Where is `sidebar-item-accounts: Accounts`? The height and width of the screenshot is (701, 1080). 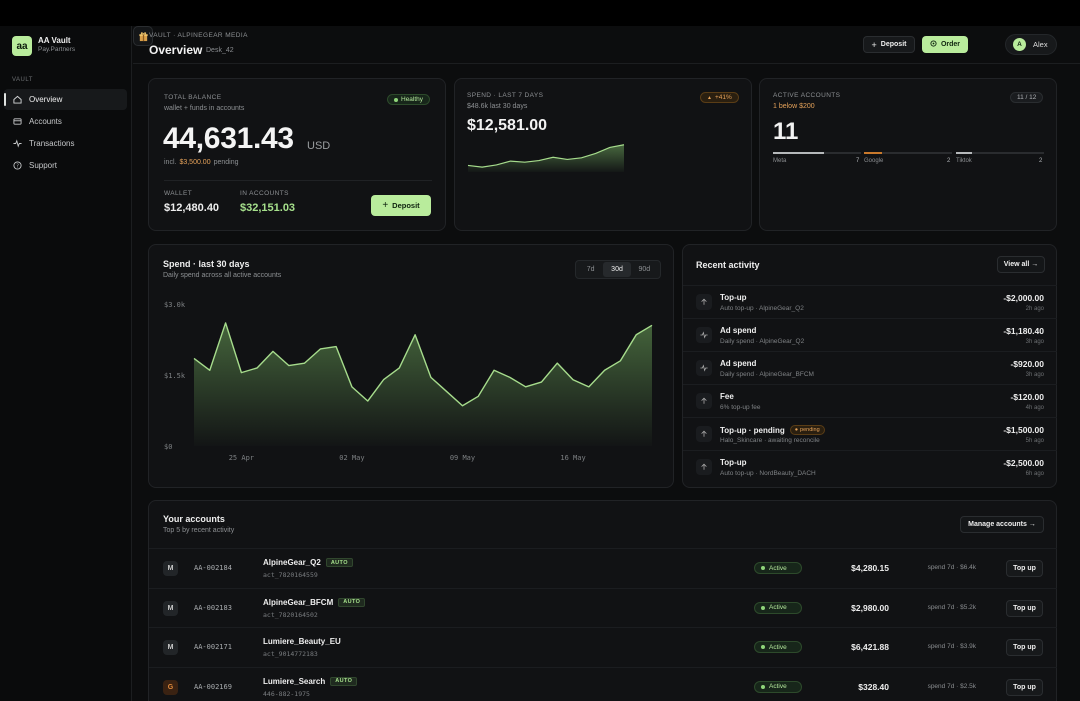 sidebar-item-accounts: Accounts is located at coordinates (65, 121).